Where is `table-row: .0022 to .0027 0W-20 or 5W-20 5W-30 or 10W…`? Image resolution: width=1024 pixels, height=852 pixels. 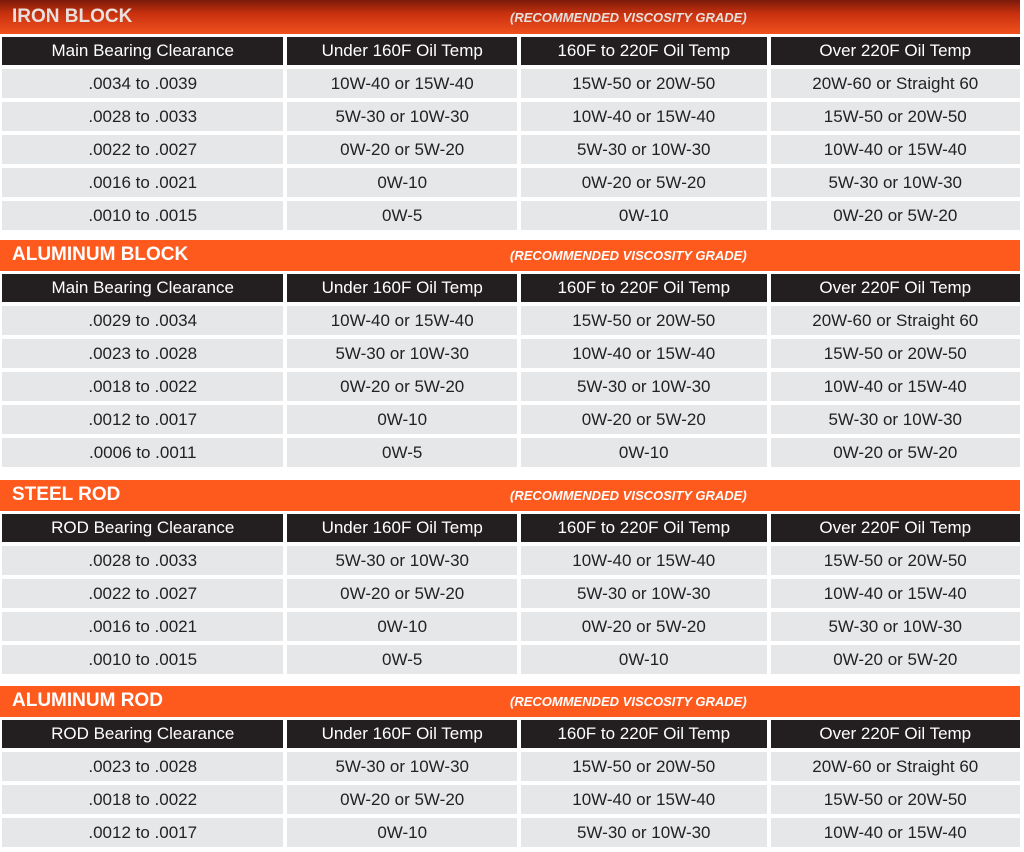 table-row: .0022 to .0027 0W-20 or 5W-20 5W-30 or 10W… is located at coordinates (510, 593).